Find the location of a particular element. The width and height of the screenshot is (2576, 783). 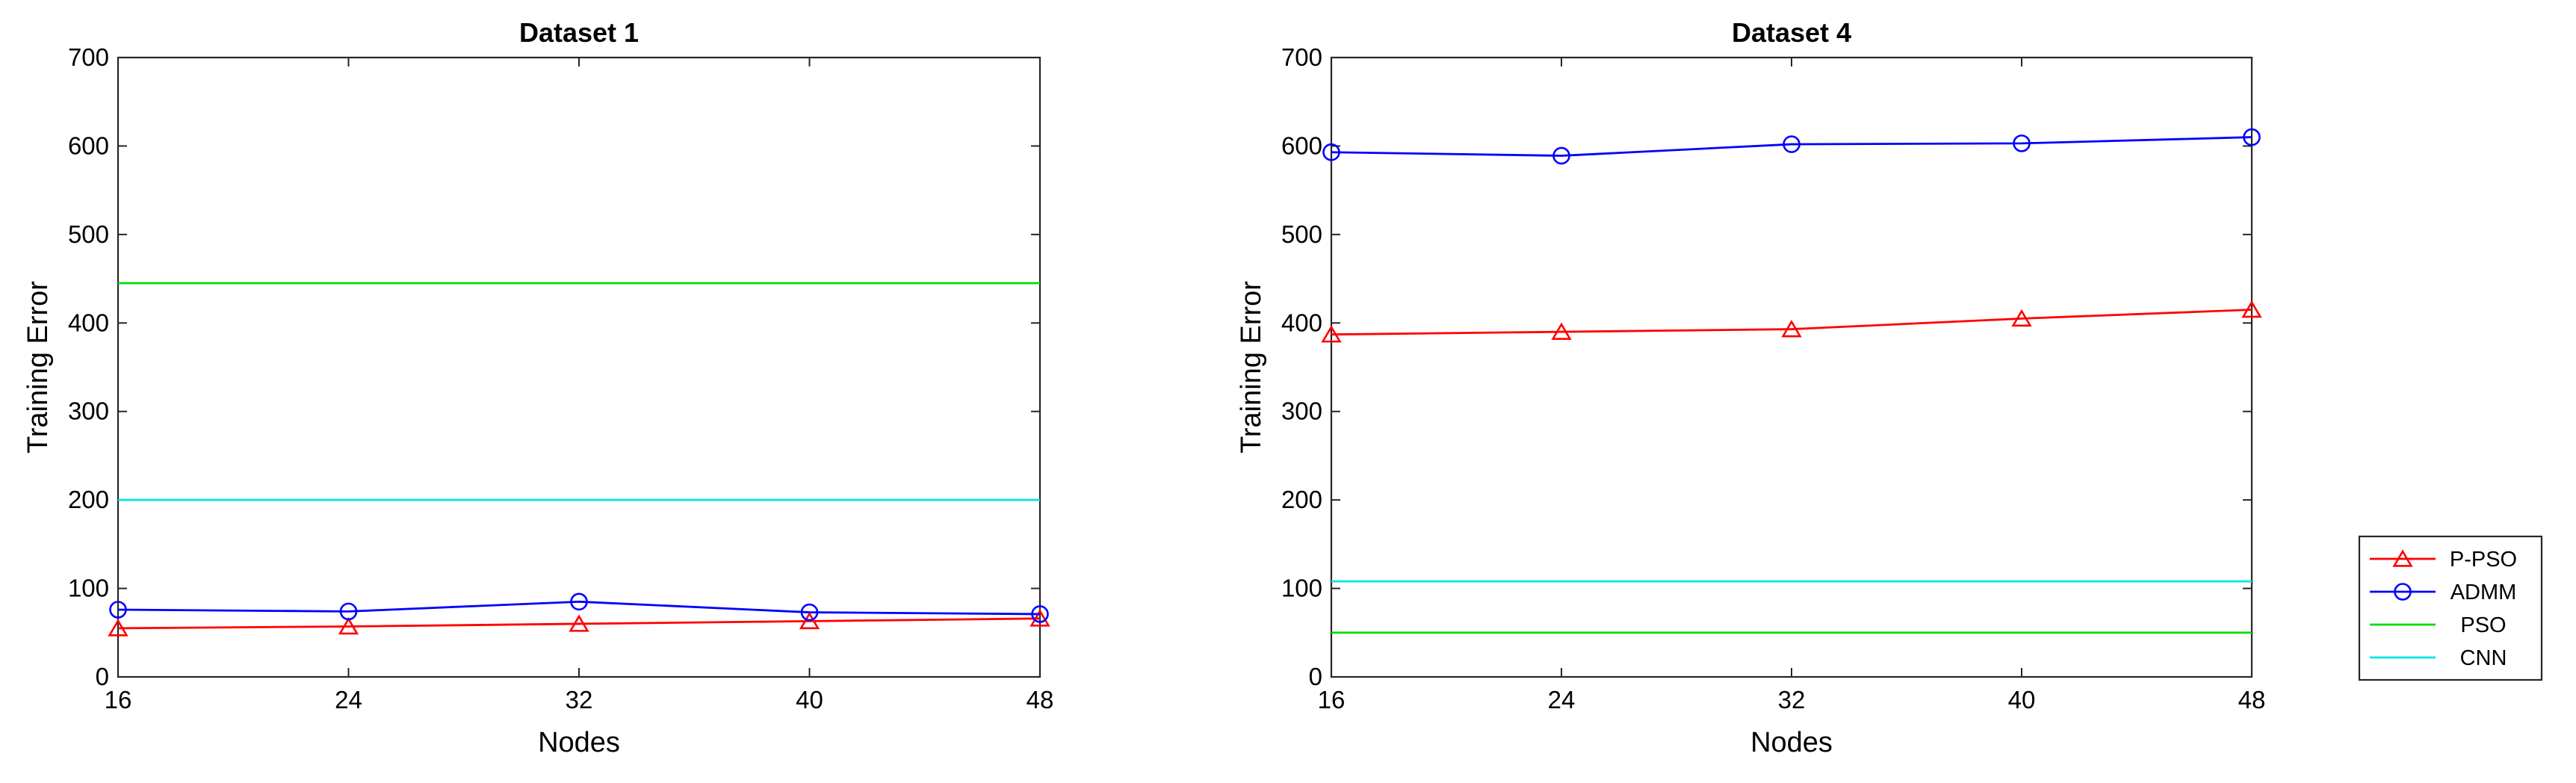

legend-entry-pso: PSO is located at coordinates (2438, 625).